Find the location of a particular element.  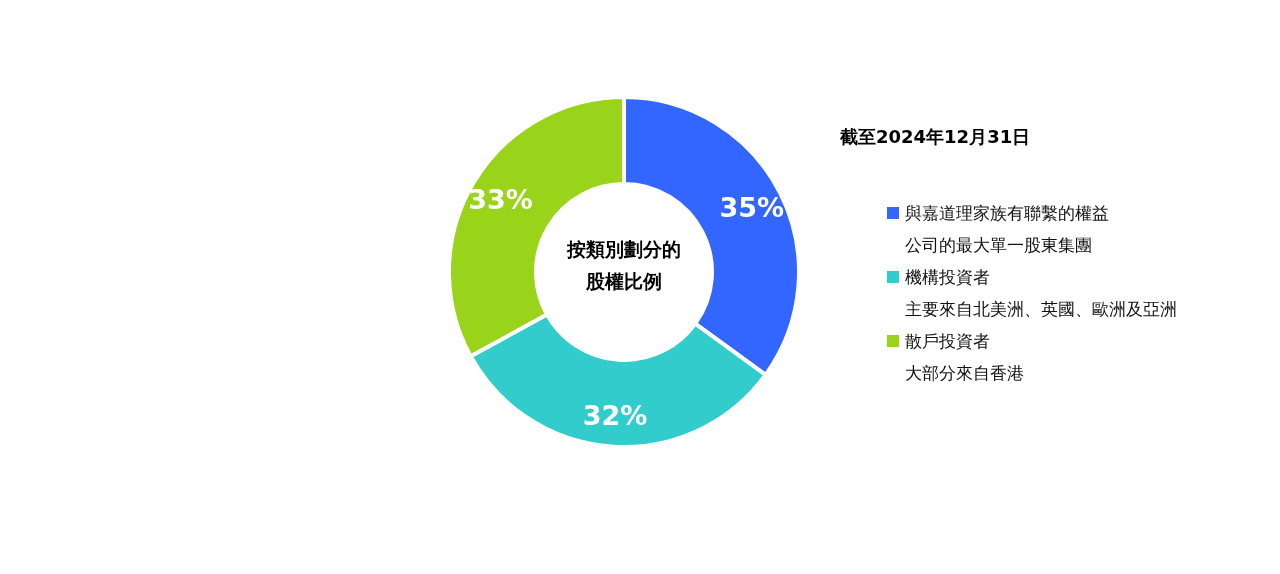

text: 大部分來自香港 is located at coordinates (964, 373).